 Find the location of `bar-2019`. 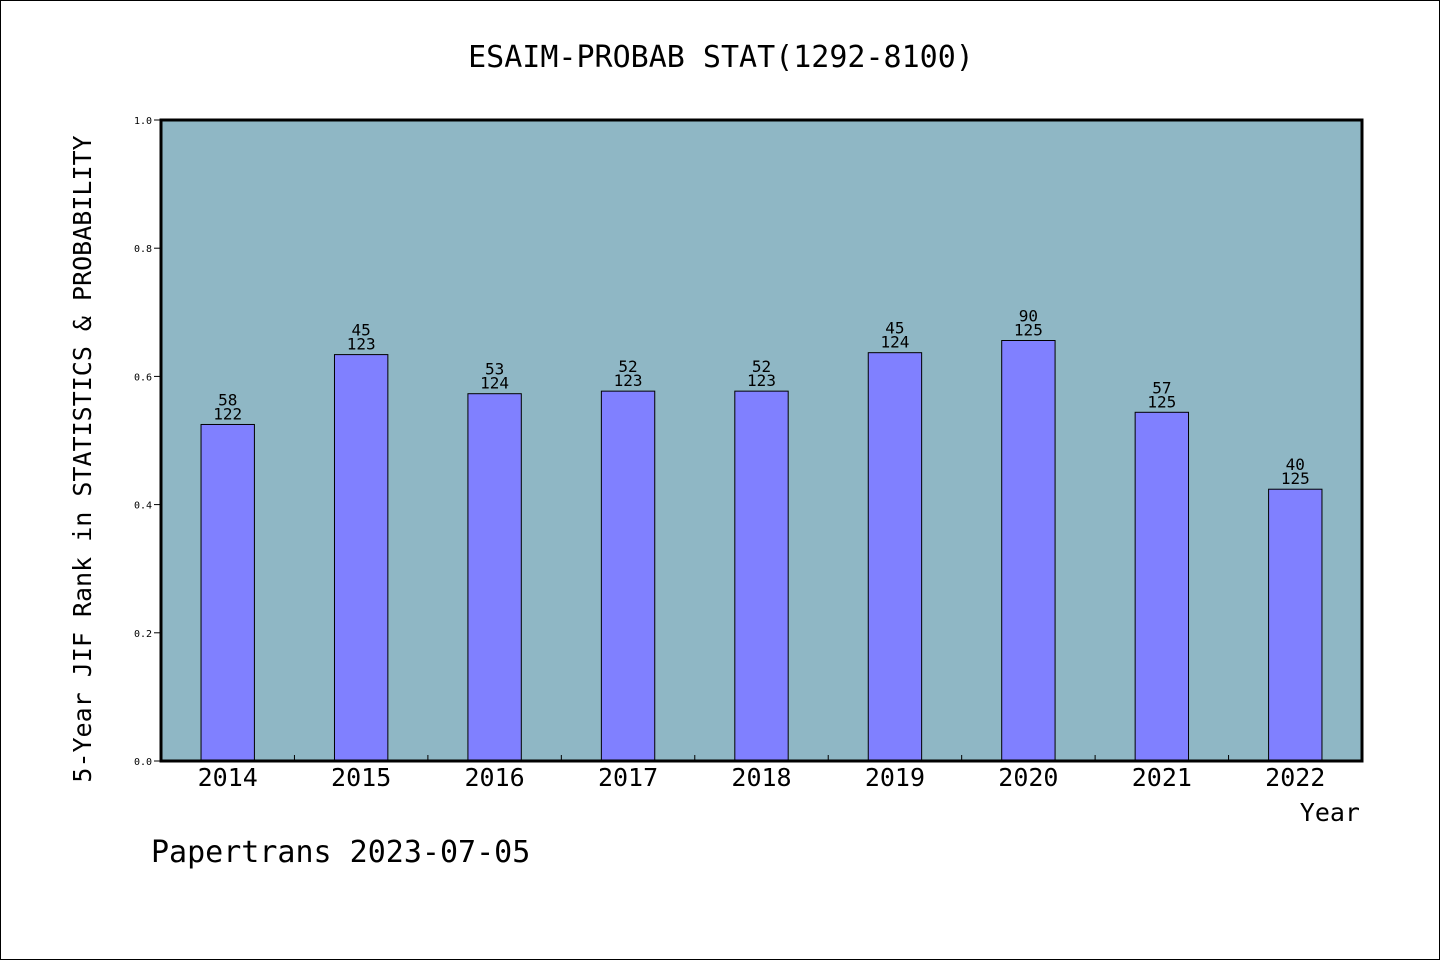

bar-2019 is located at coordinates (895, 557).